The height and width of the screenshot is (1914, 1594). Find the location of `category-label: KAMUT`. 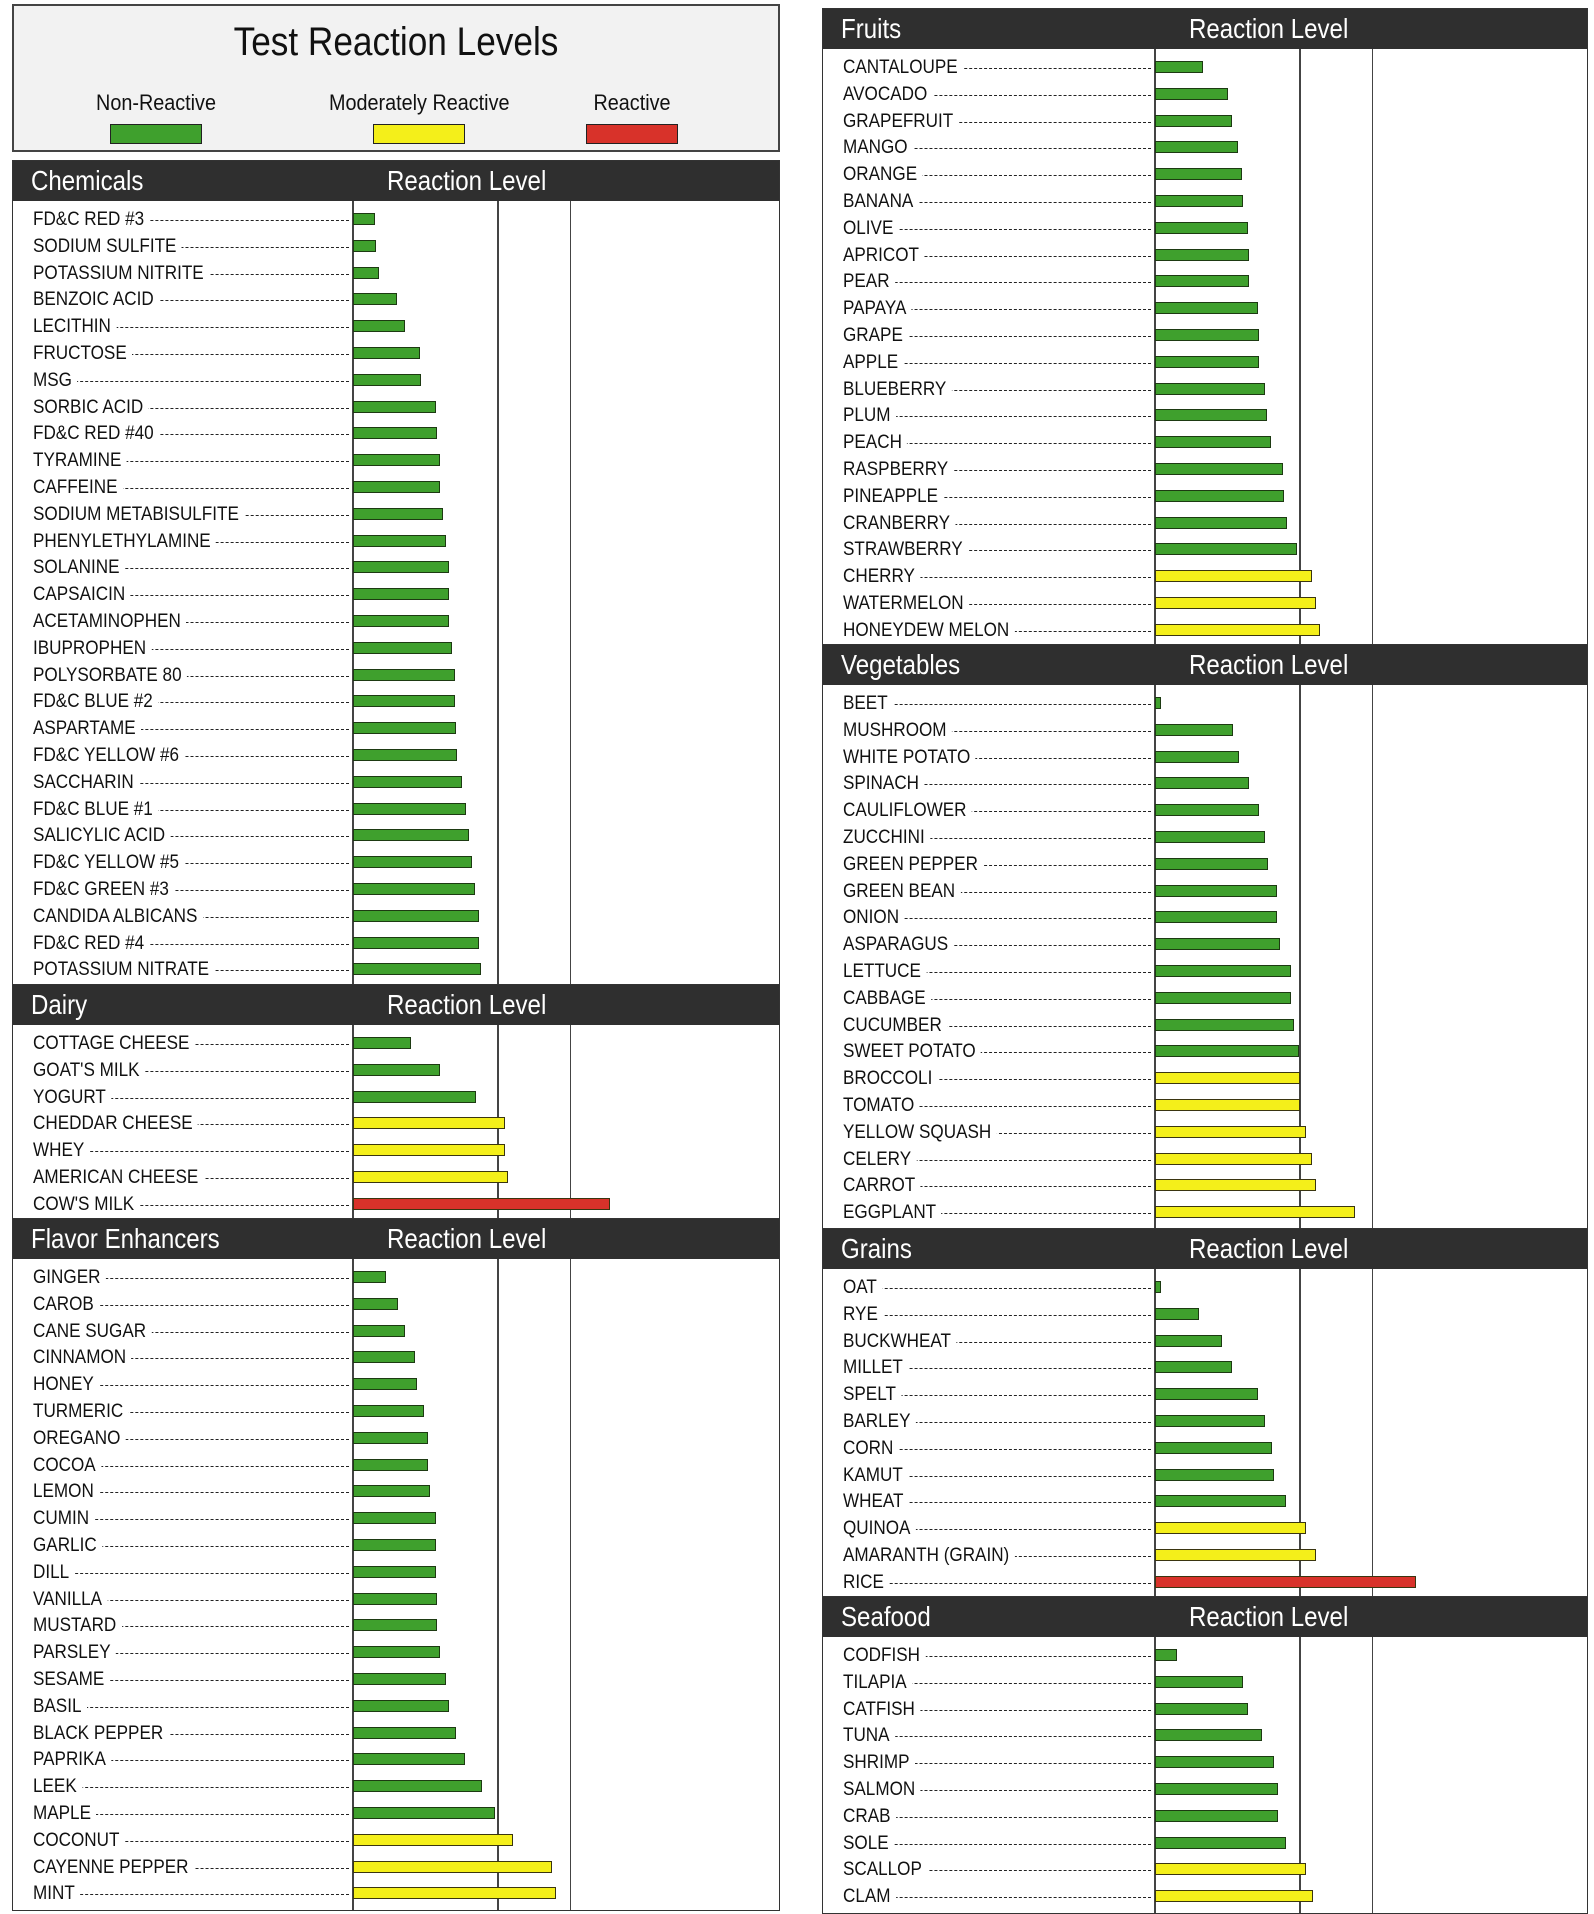

category-label: KAMUT is located at coordinates (876, 1475).